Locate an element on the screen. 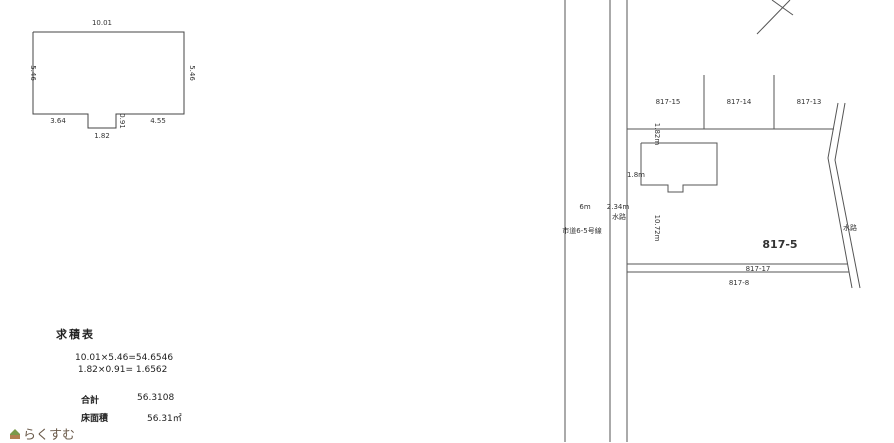 The height and width of the screenshot is (443, 894). right-channel-label: 水路 is located at coordinates (850, 227).